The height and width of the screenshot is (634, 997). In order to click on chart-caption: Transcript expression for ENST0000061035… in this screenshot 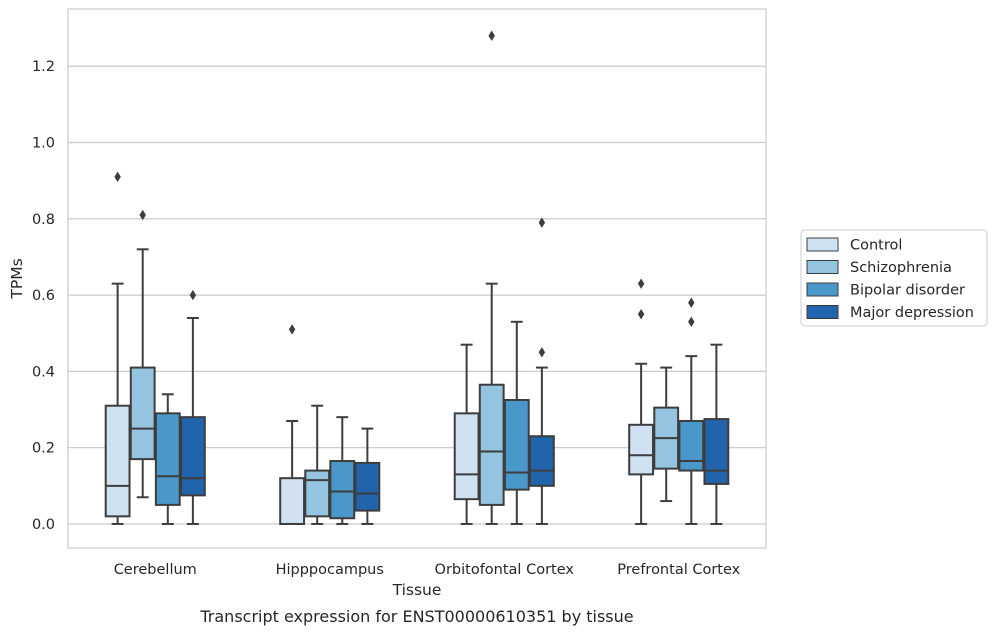, I will do `click(416, 616)`.